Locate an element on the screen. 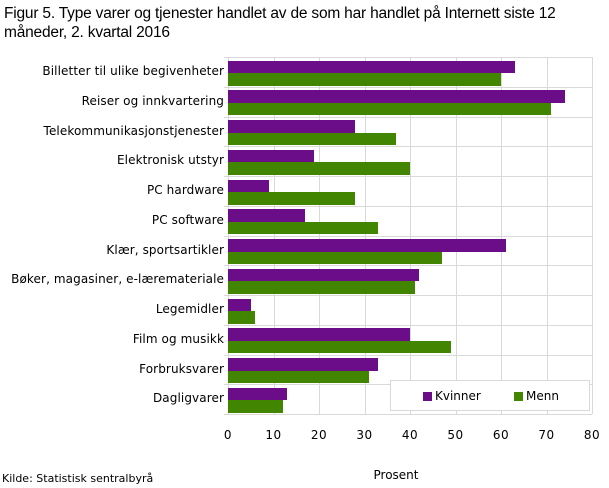  source-note: Kilde: Statistisk sentralbyrå is located at coordinates (78, 478).